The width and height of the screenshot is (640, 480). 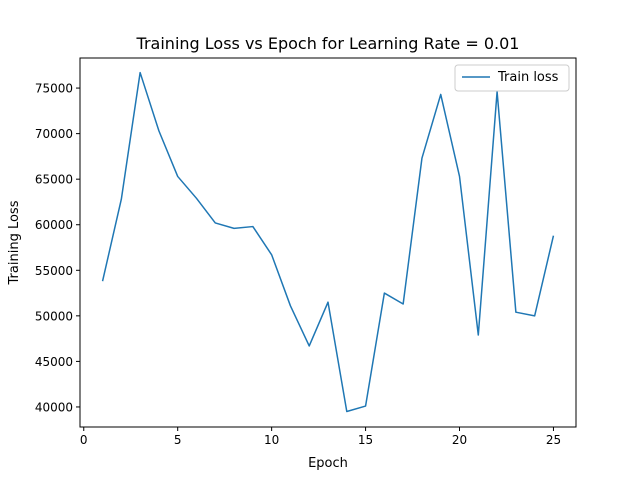 I want to click on y-tick-label: 55000, so click(x=54, y=271).